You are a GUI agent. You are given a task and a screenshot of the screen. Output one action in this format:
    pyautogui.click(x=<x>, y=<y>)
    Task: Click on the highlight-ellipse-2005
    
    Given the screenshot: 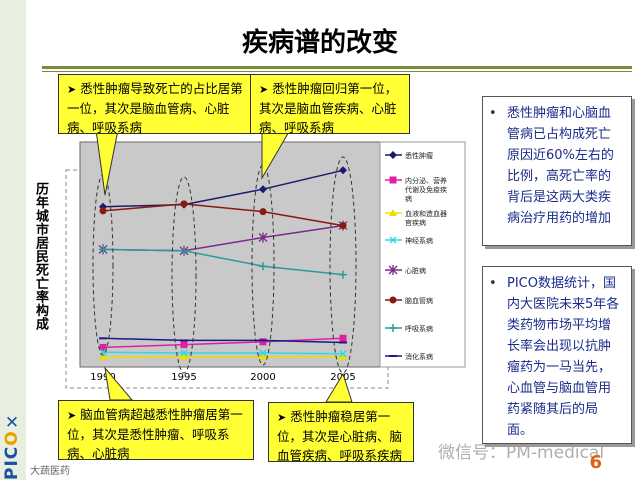 What is the action you would take?
    pyautogui.click(x=343, y=265)
    